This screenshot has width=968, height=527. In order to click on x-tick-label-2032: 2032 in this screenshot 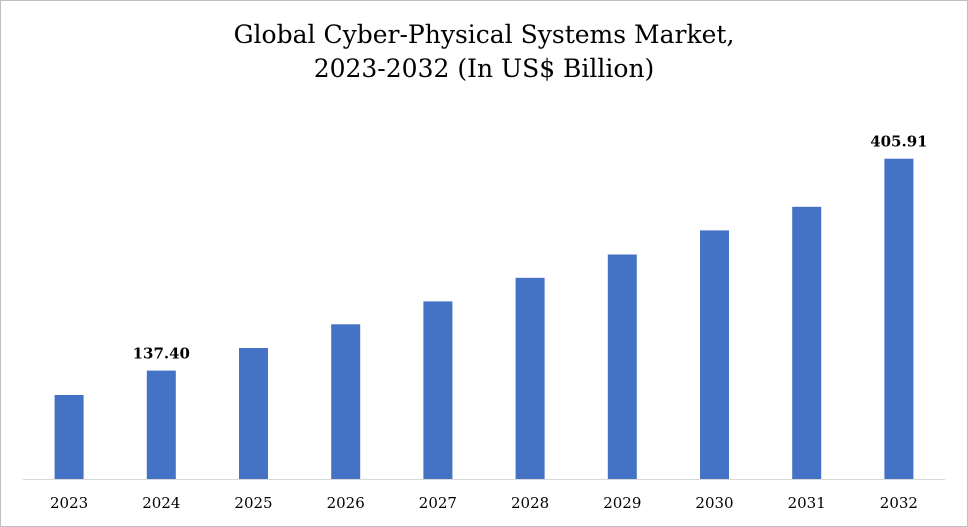, I will do `click(899, 503)`.